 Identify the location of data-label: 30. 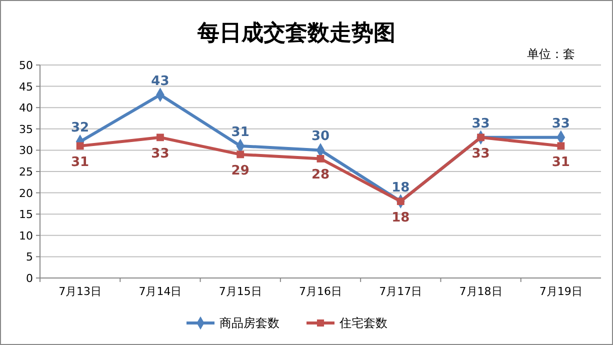
(320, 136).